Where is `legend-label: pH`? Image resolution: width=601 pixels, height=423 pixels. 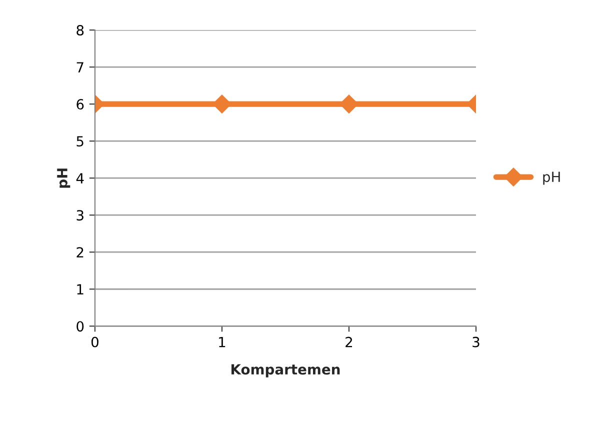 legend-label: pH is located at coordinates (551, 178).